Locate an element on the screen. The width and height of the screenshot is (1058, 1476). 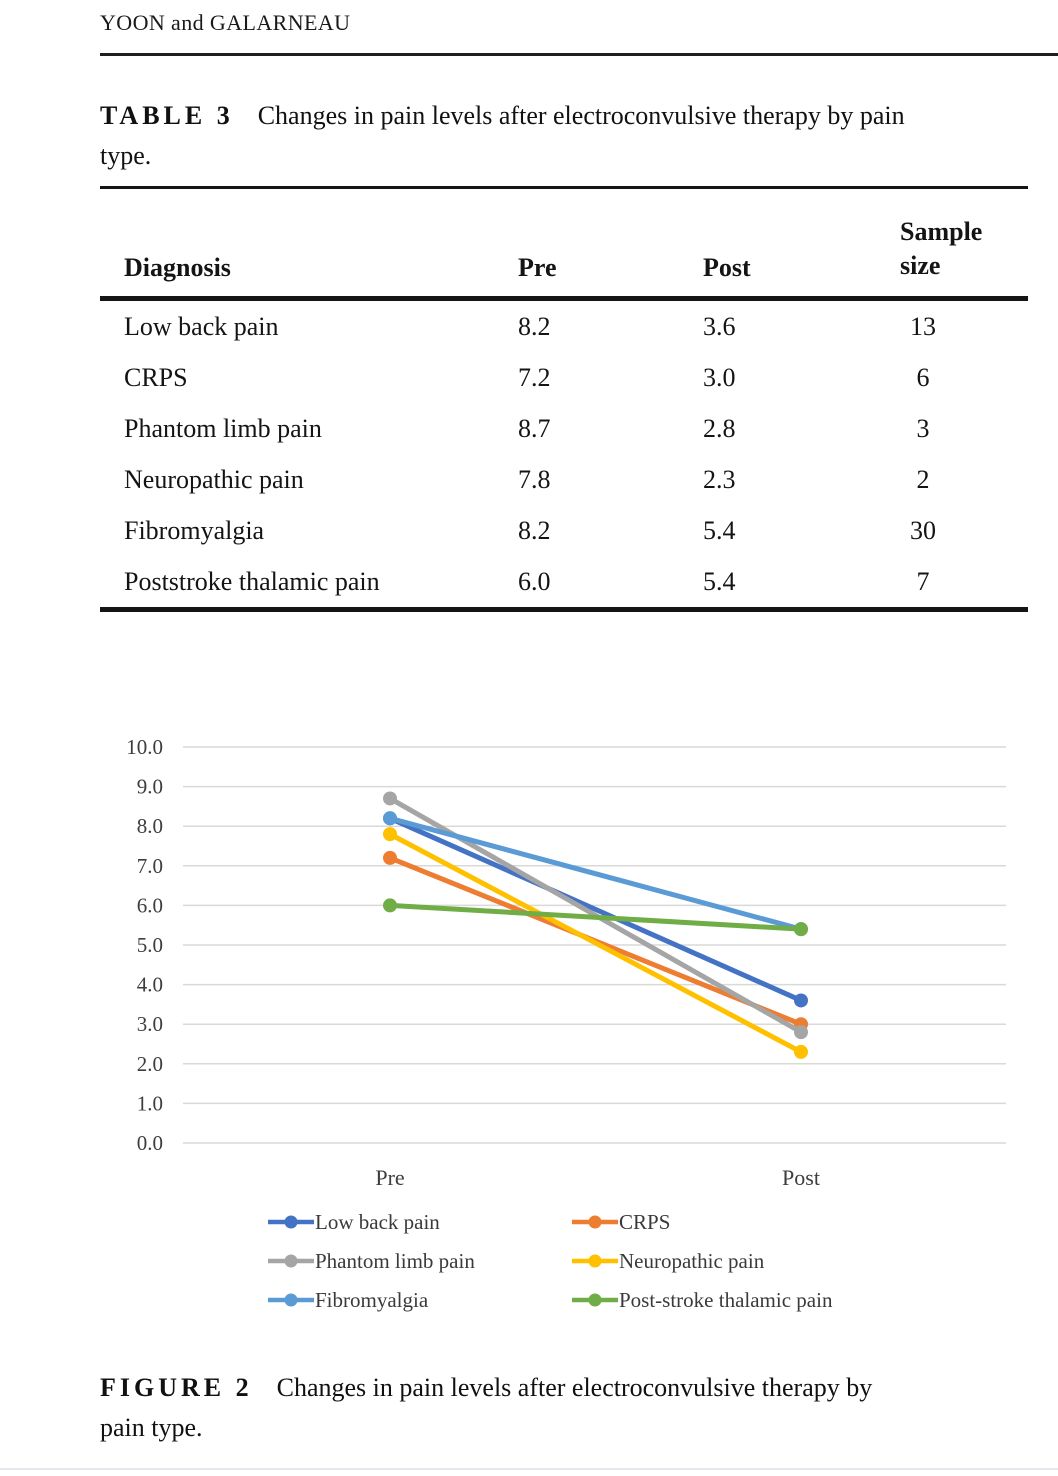
cell-post: 3.6 is located at coordinates (719, 326).